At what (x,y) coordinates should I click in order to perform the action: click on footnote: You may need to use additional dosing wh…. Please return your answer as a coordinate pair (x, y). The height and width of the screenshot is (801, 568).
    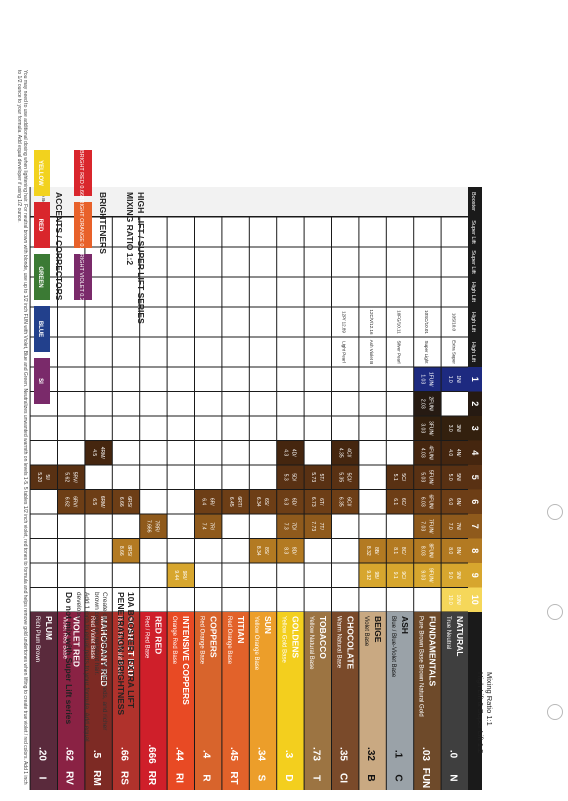
    Looking at the image, I should click on (22, 427).